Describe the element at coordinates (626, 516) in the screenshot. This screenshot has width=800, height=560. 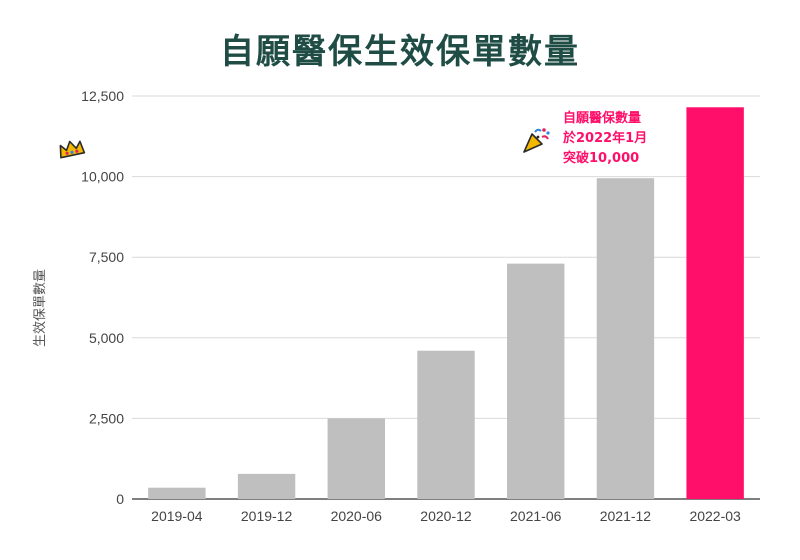
I see `x-tick-label: 2021-12` at that location.